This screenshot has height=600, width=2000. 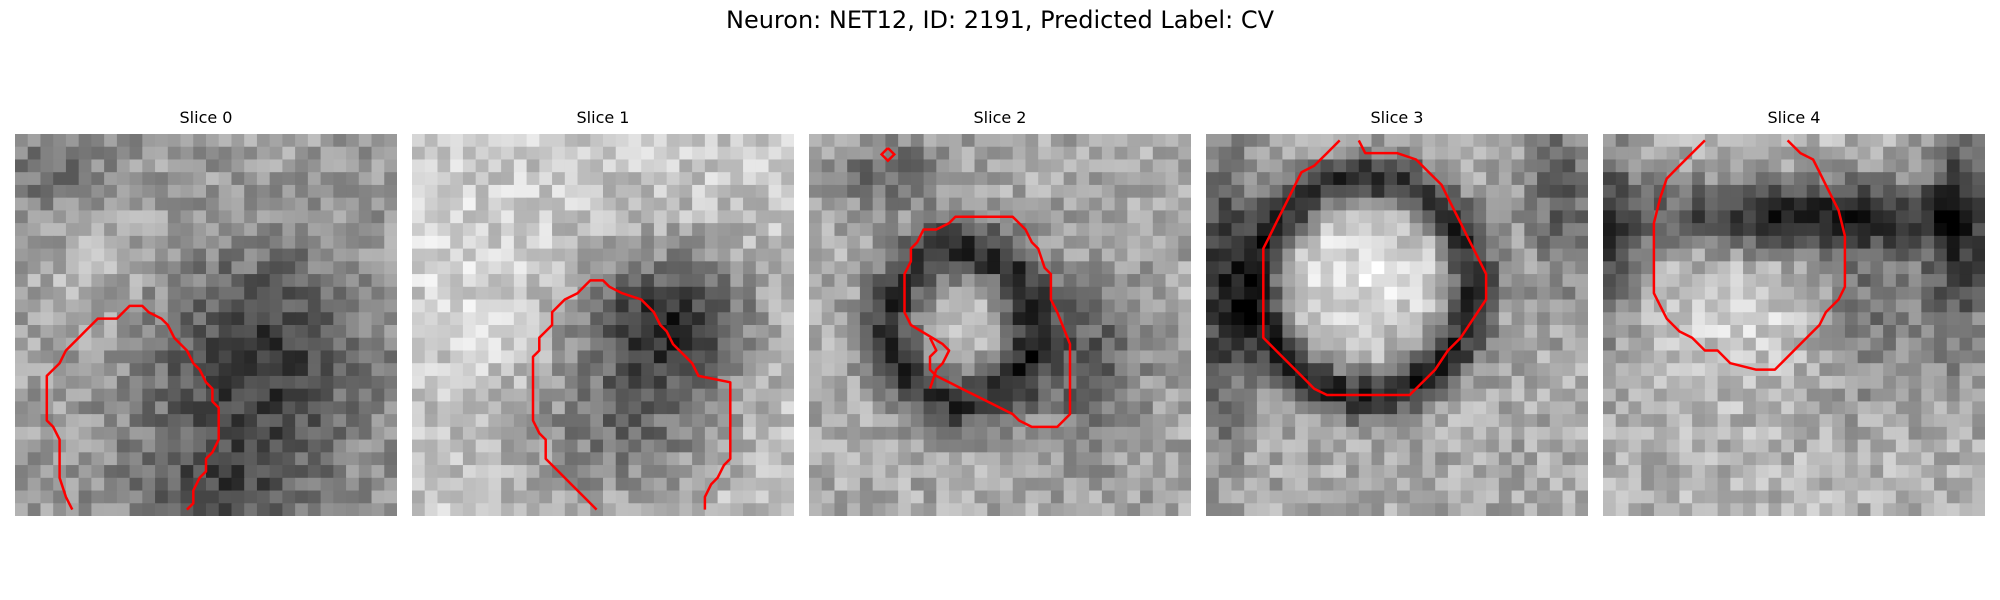 I want to click on slice-title-3: Slice 3, so click(x=1397, y=117).